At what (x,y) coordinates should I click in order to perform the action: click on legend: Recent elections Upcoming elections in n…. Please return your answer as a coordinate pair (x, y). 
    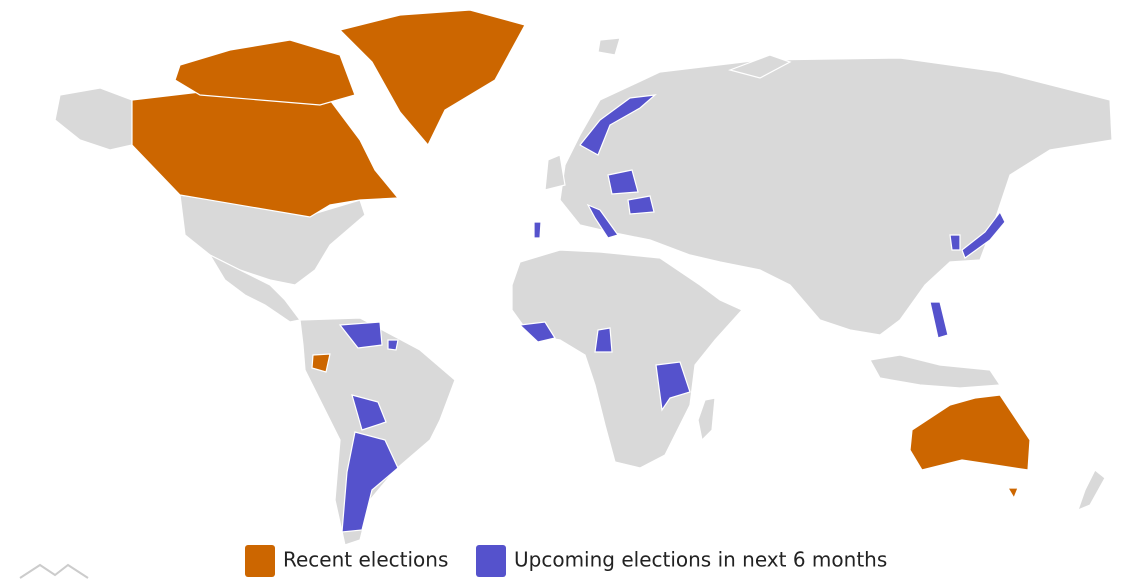
    Looking at the image, I should click on (566, 561).